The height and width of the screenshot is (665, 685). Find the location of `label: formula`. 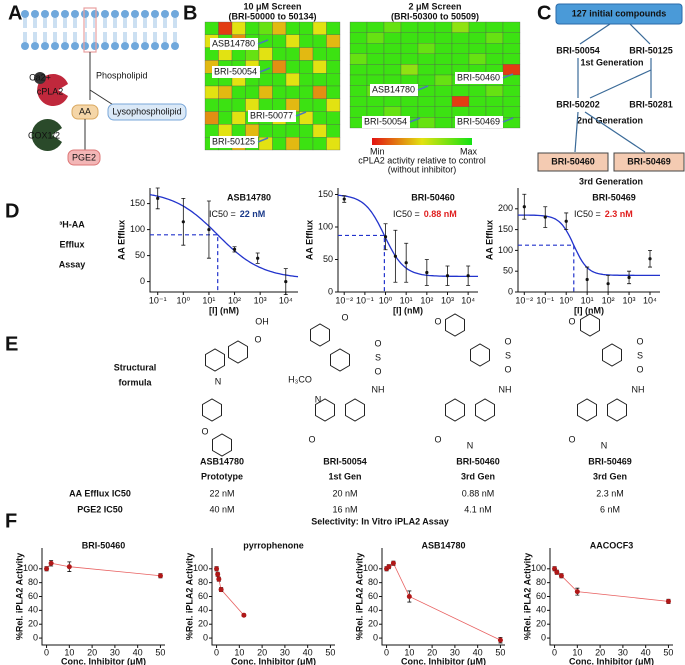

label: formula is located at coordinates (135, 382).